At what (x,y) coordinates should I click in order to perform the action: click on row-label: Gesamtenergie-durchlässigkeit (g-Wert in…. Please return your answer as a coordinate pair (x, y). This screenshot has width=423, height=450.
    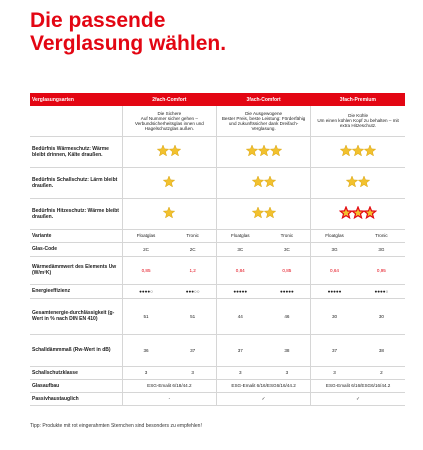
    Looking at the image, I should click on (76, 316).